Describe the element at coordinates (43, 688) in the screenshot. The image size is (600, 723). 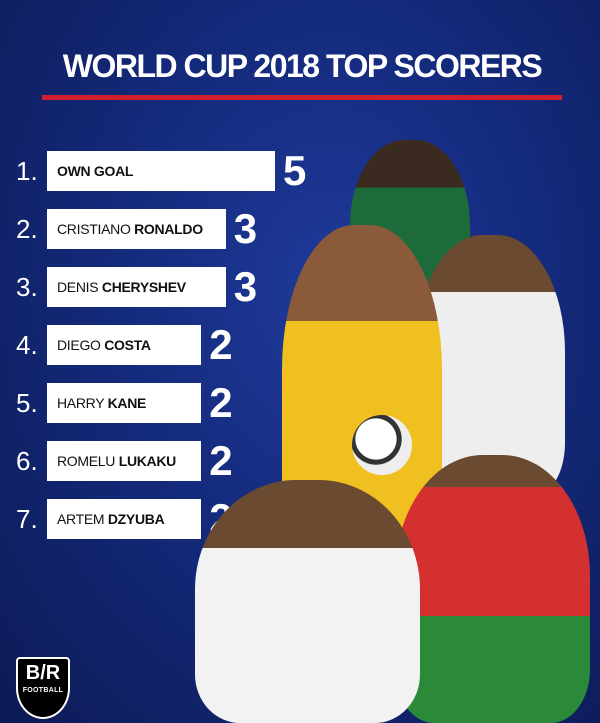
I see `br-football-logo: B/R FOOTBALL` at that location.